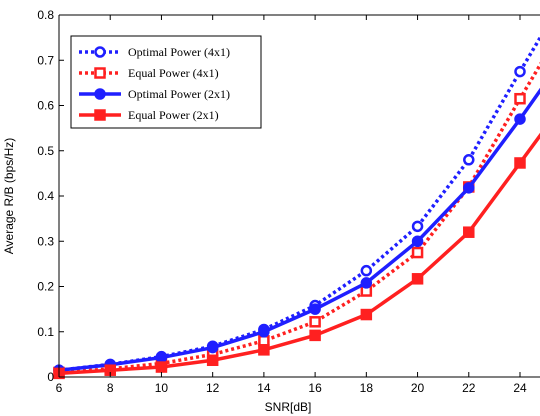 The width and height of the screenshot is (540, 416). I want to click on x-tick-label: 12, so click(213, 388).